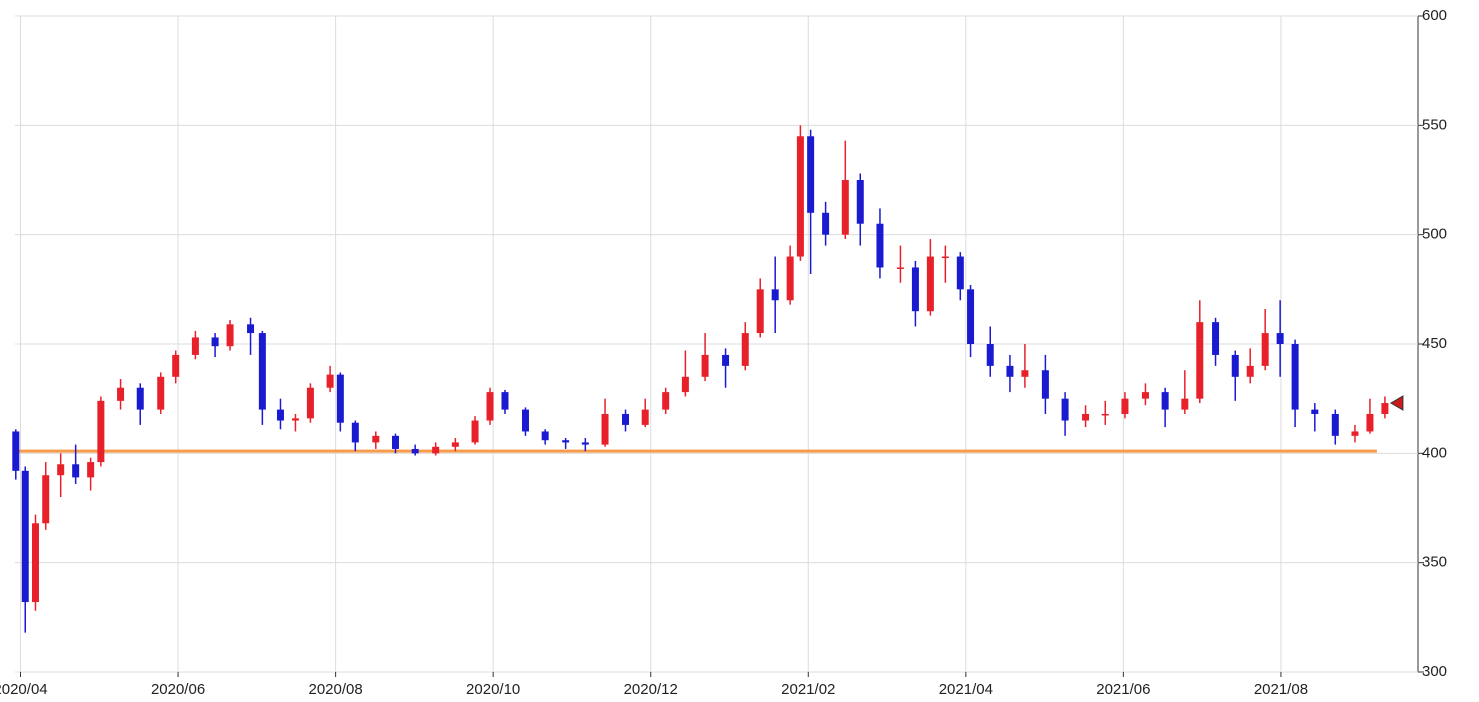  Describe the element at coordinates (1434, 452) in the screenshot. I see `y-tick-label: 400` at that location.